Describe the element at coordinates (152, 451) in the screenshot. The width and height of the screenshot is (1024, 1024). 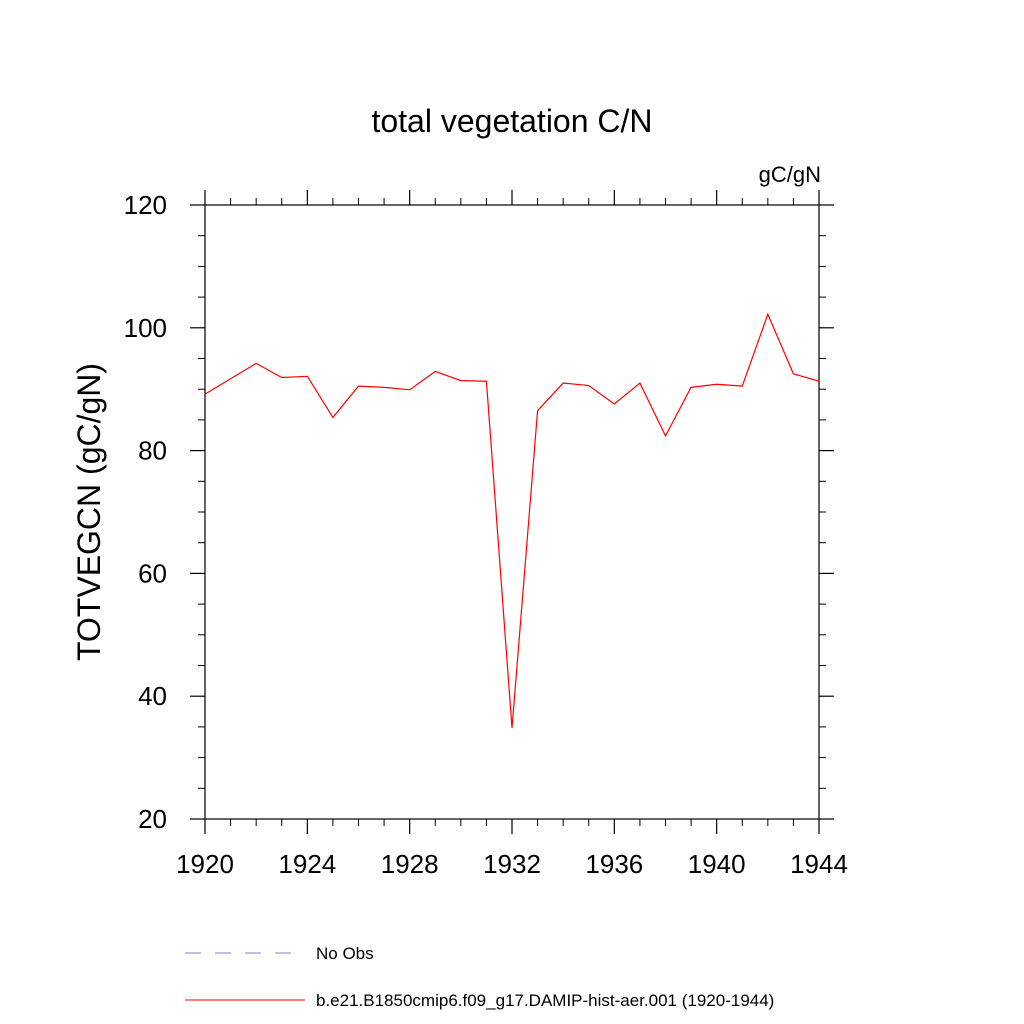
I see `y-tick-label: 80` at that location.